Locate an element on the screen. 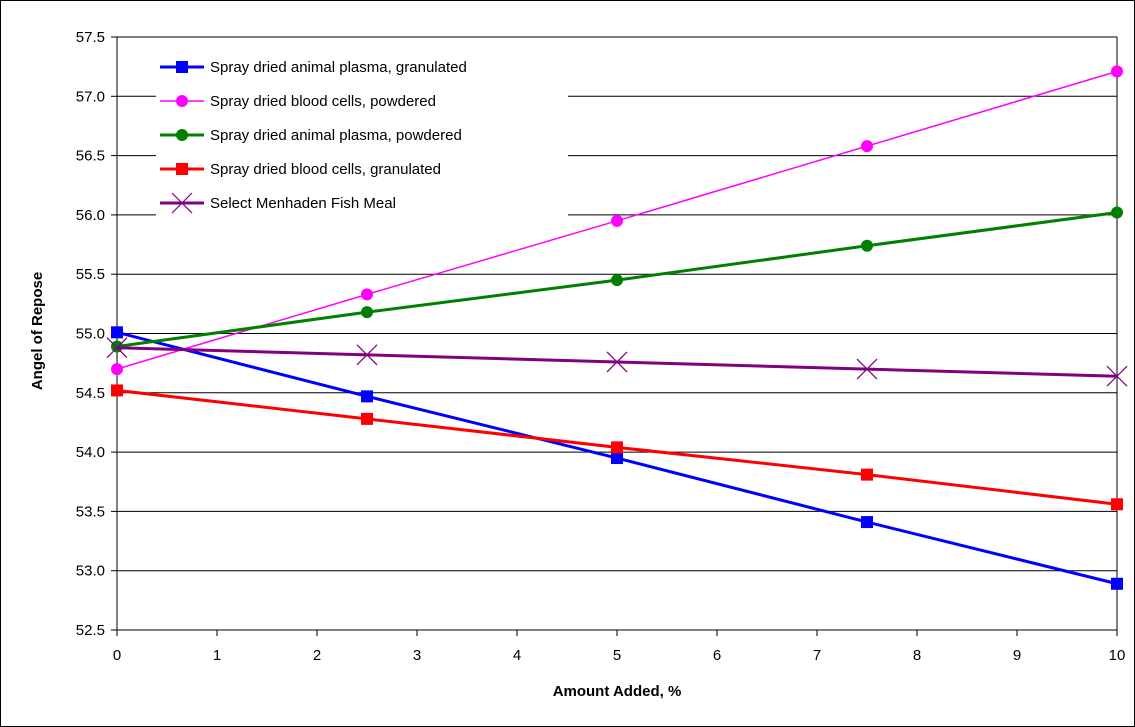 The width and height of the screenshot is (1135, 727). legend-item: Spray dried animal plasma, powdered is located at coordinates (362, 134).